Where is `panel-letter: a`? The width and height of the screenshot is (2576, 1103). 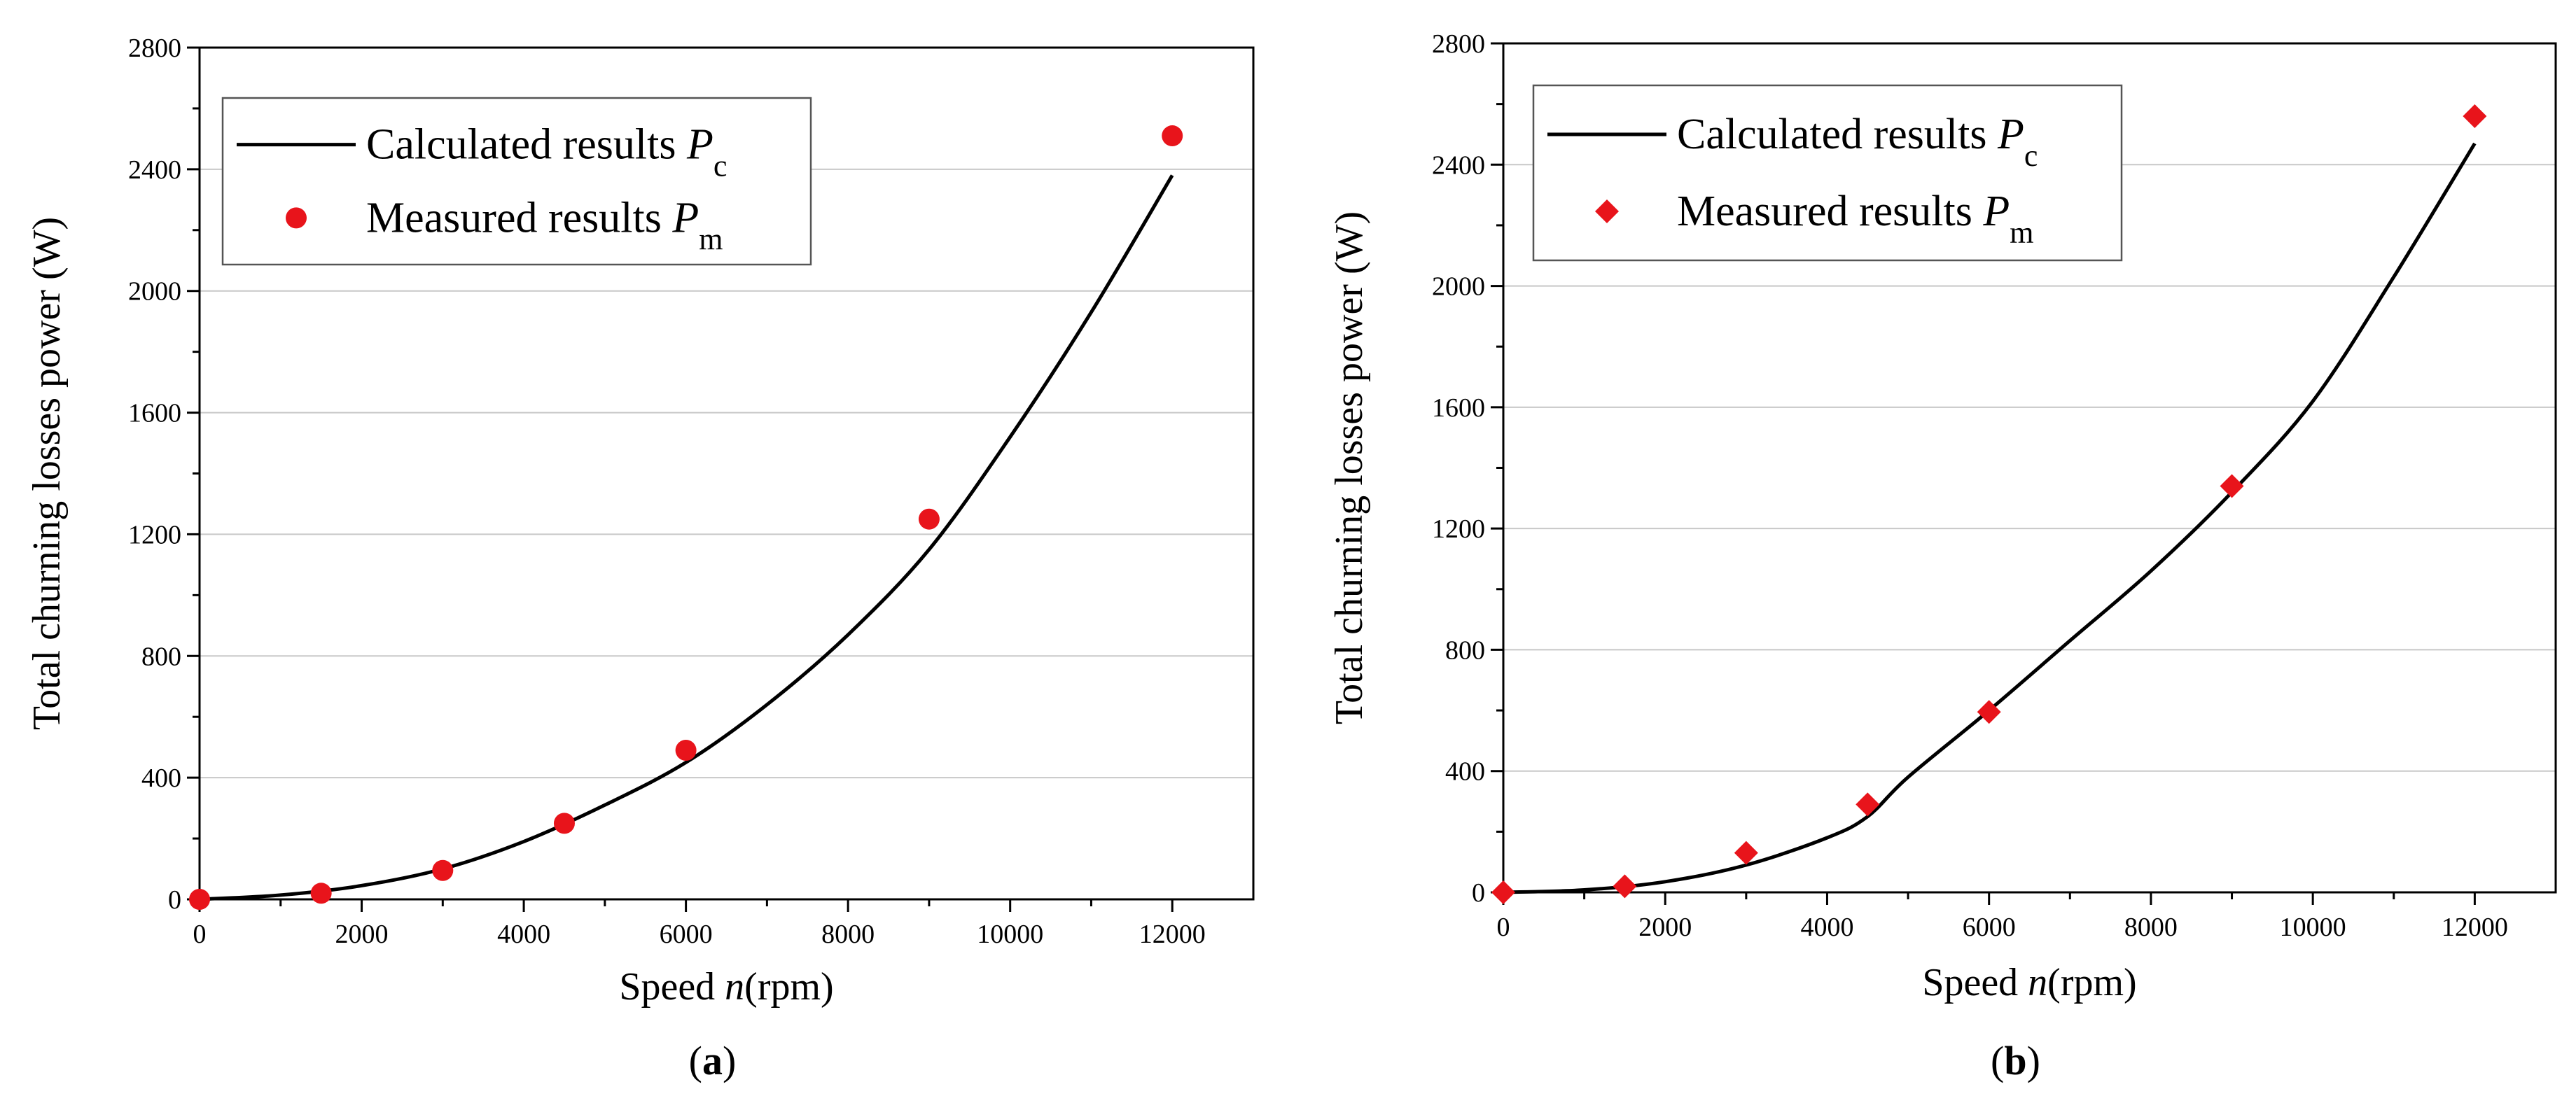
panel-letter: a is located at coordinates (712, 1060).